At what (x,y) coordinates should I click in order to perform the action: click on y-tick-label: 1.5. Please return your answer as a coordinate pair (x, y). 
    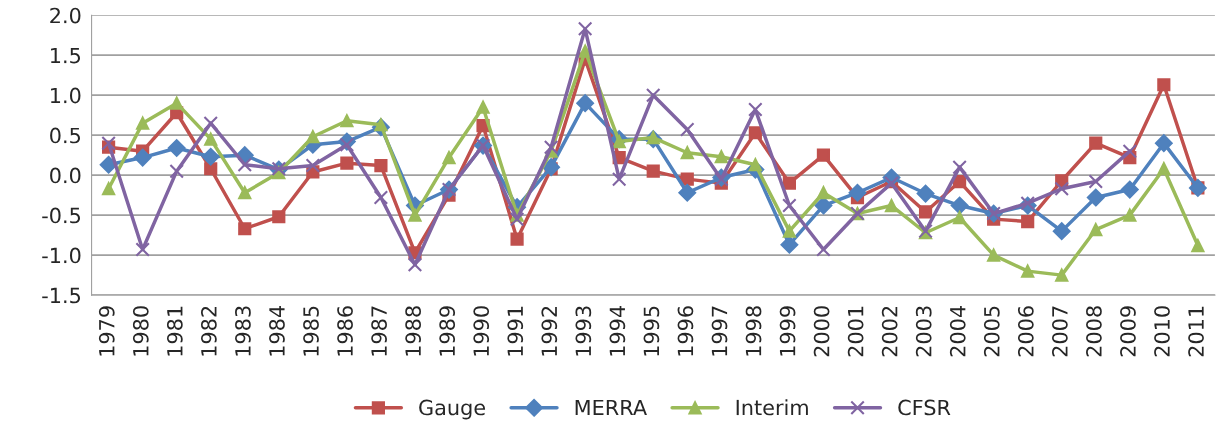
    Looking at the image, I should click on (66, 55).